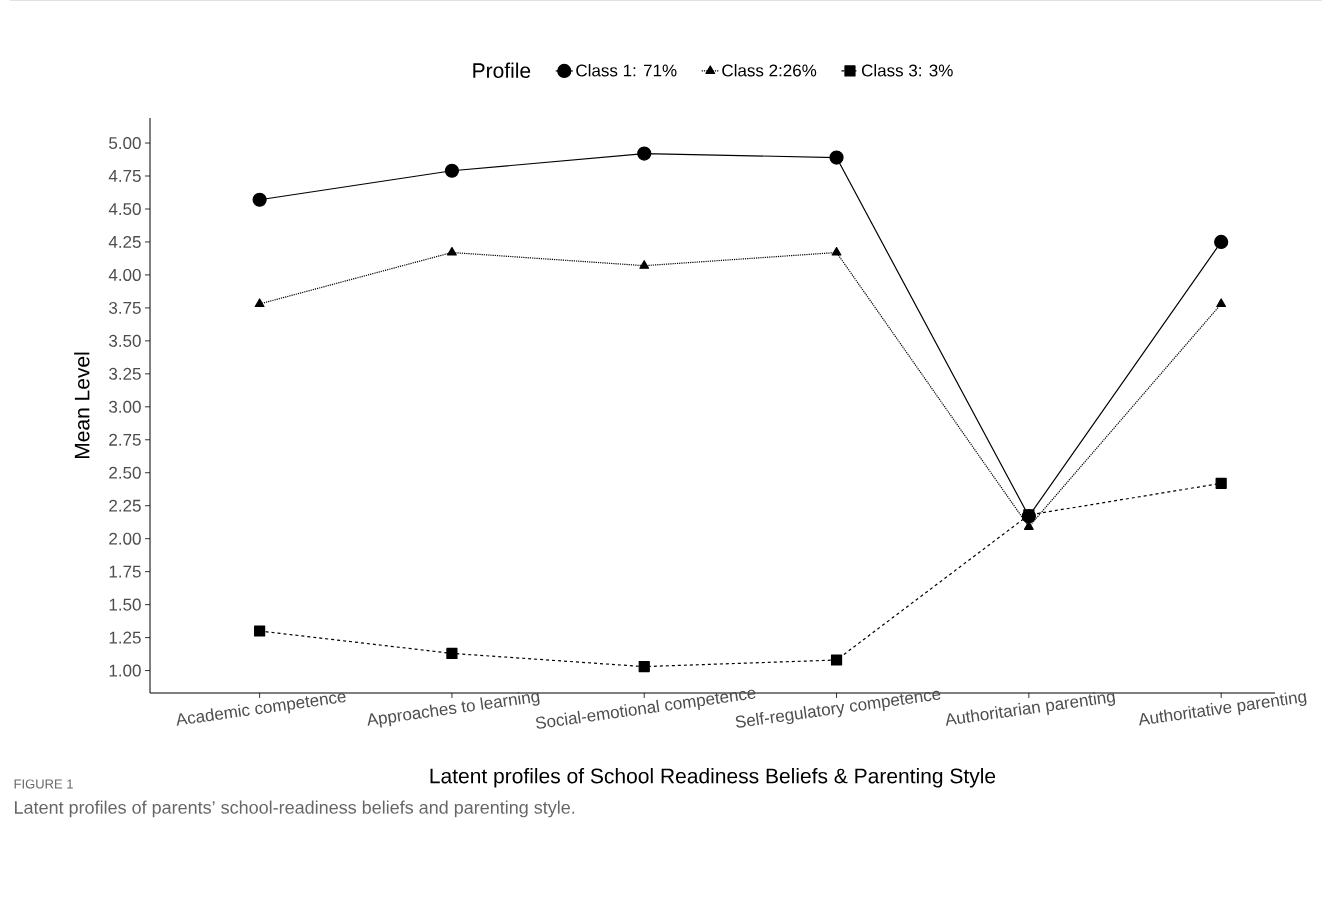 The width and height of the screenshot is (1322, 904). Describe the element at coordinates (43, 784) in the screenshot. I see `caption: FIGURE 1` at that location.